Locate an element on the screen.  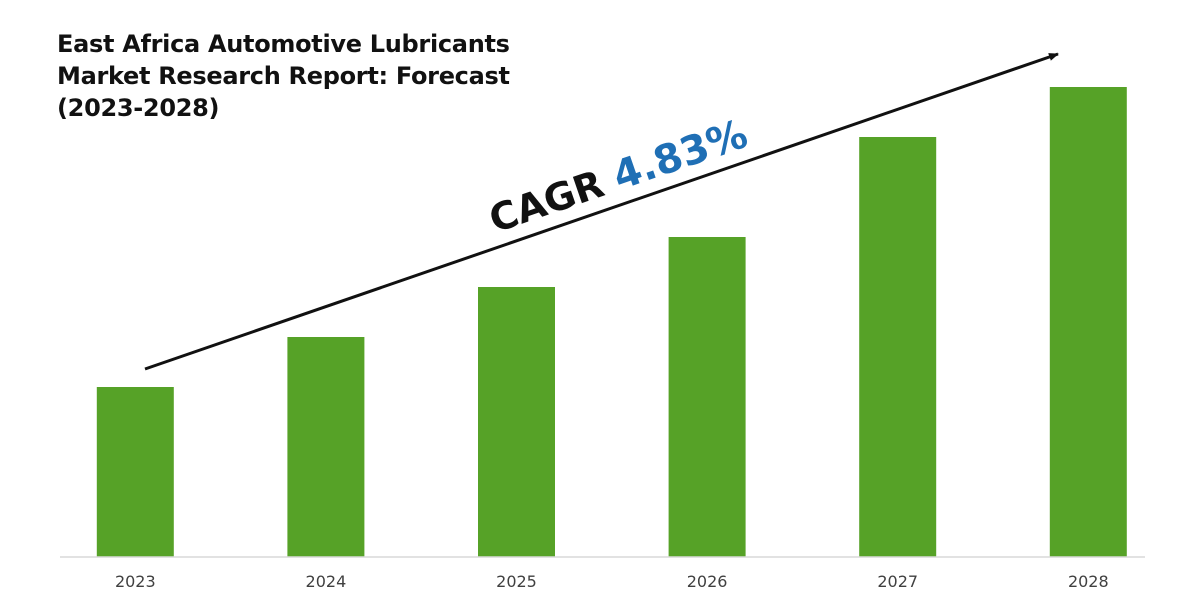
x-tick-label-2023: 2023 is located at coordinates (135, 581).